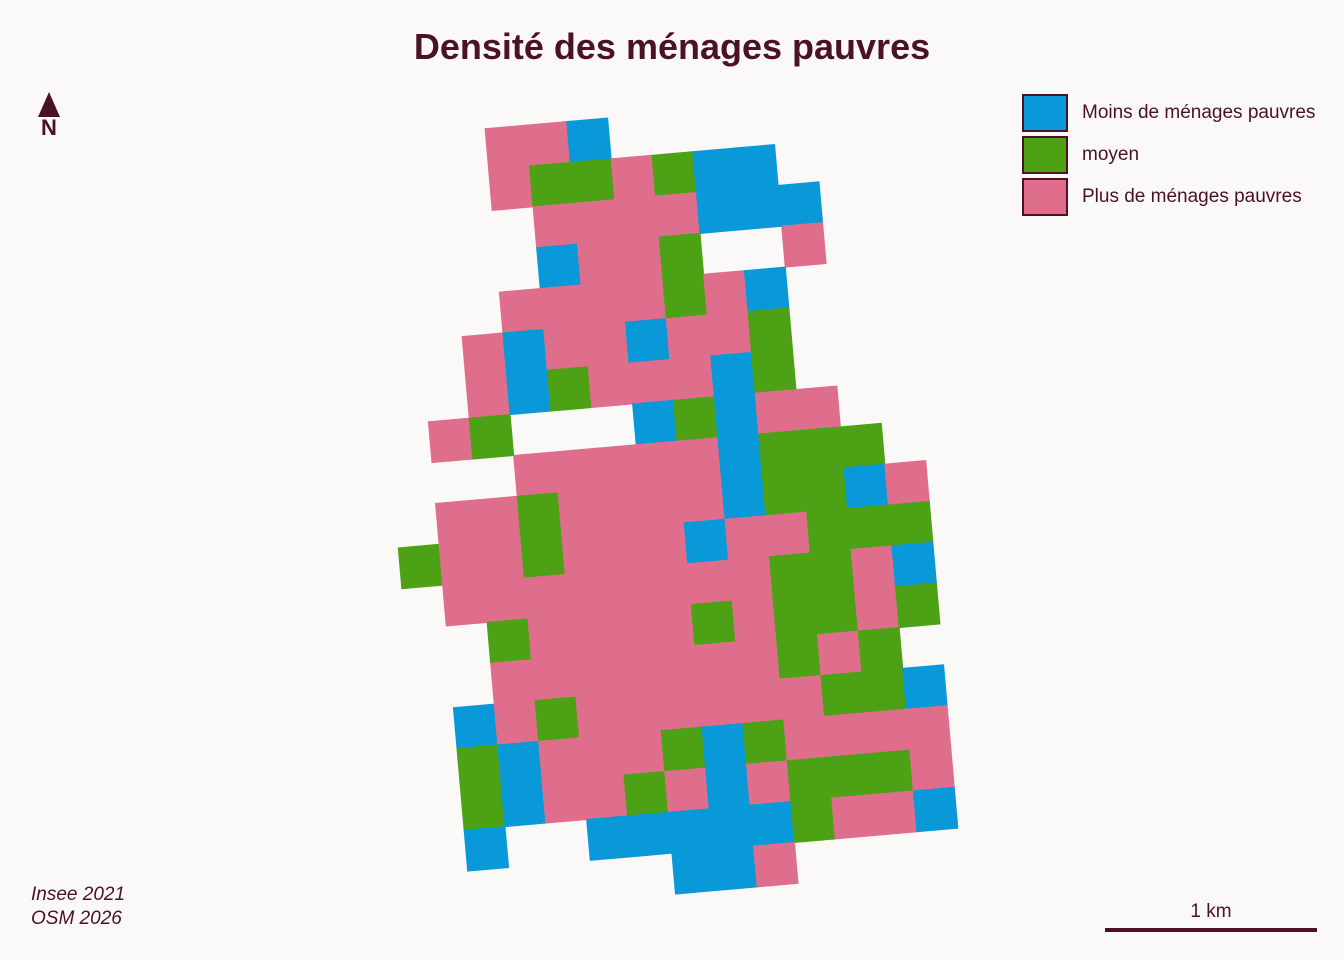 This screenshot has width=1344, height=960. I want to click on data-sources: Insee 2021 OSM 2026, so click(78, 907).